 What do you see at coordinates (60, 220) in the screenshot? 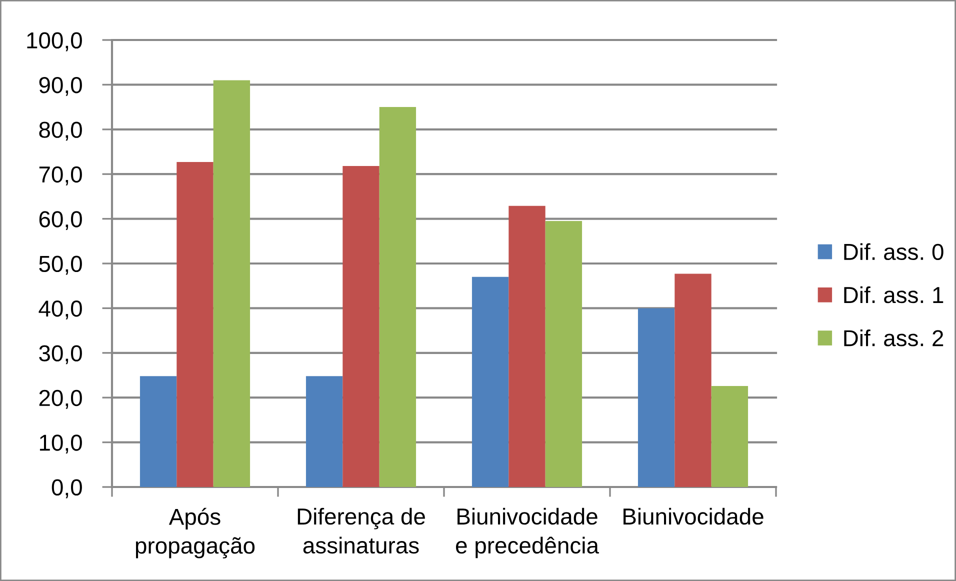
I see `y-tick-label: 60,0` at bounding box center [60, 220].